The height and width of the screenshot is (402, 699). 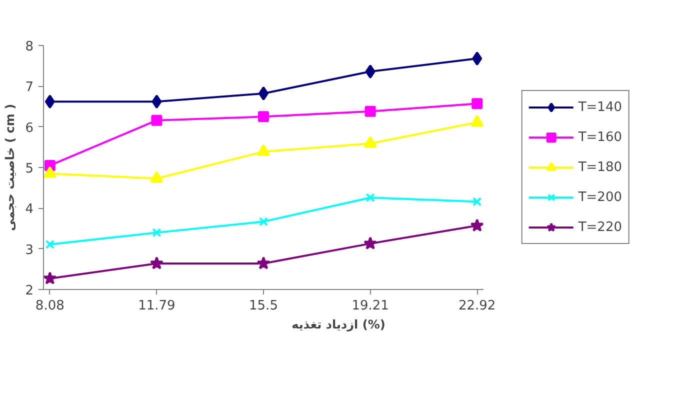 I want to click on legend-label: T=180, so click(x=600, y=167).